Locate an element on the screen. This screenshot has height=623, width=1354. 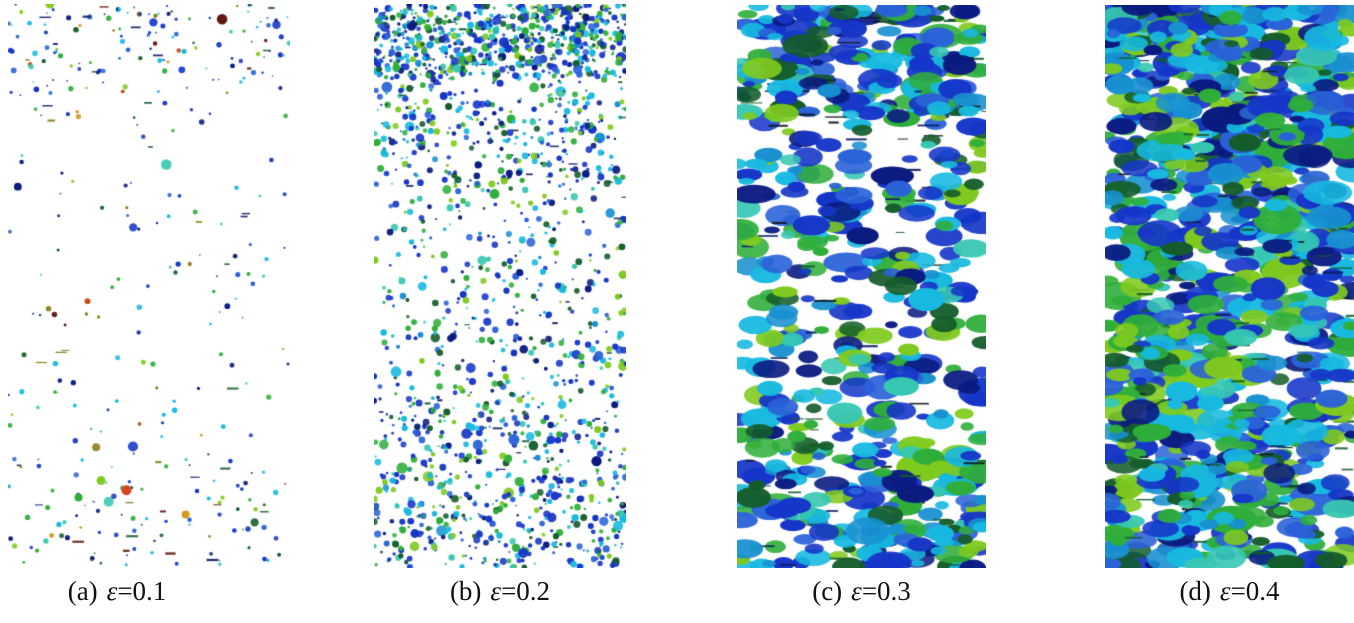
panel-b-caption-value: =0.2 is located at coordinates (526, 591).